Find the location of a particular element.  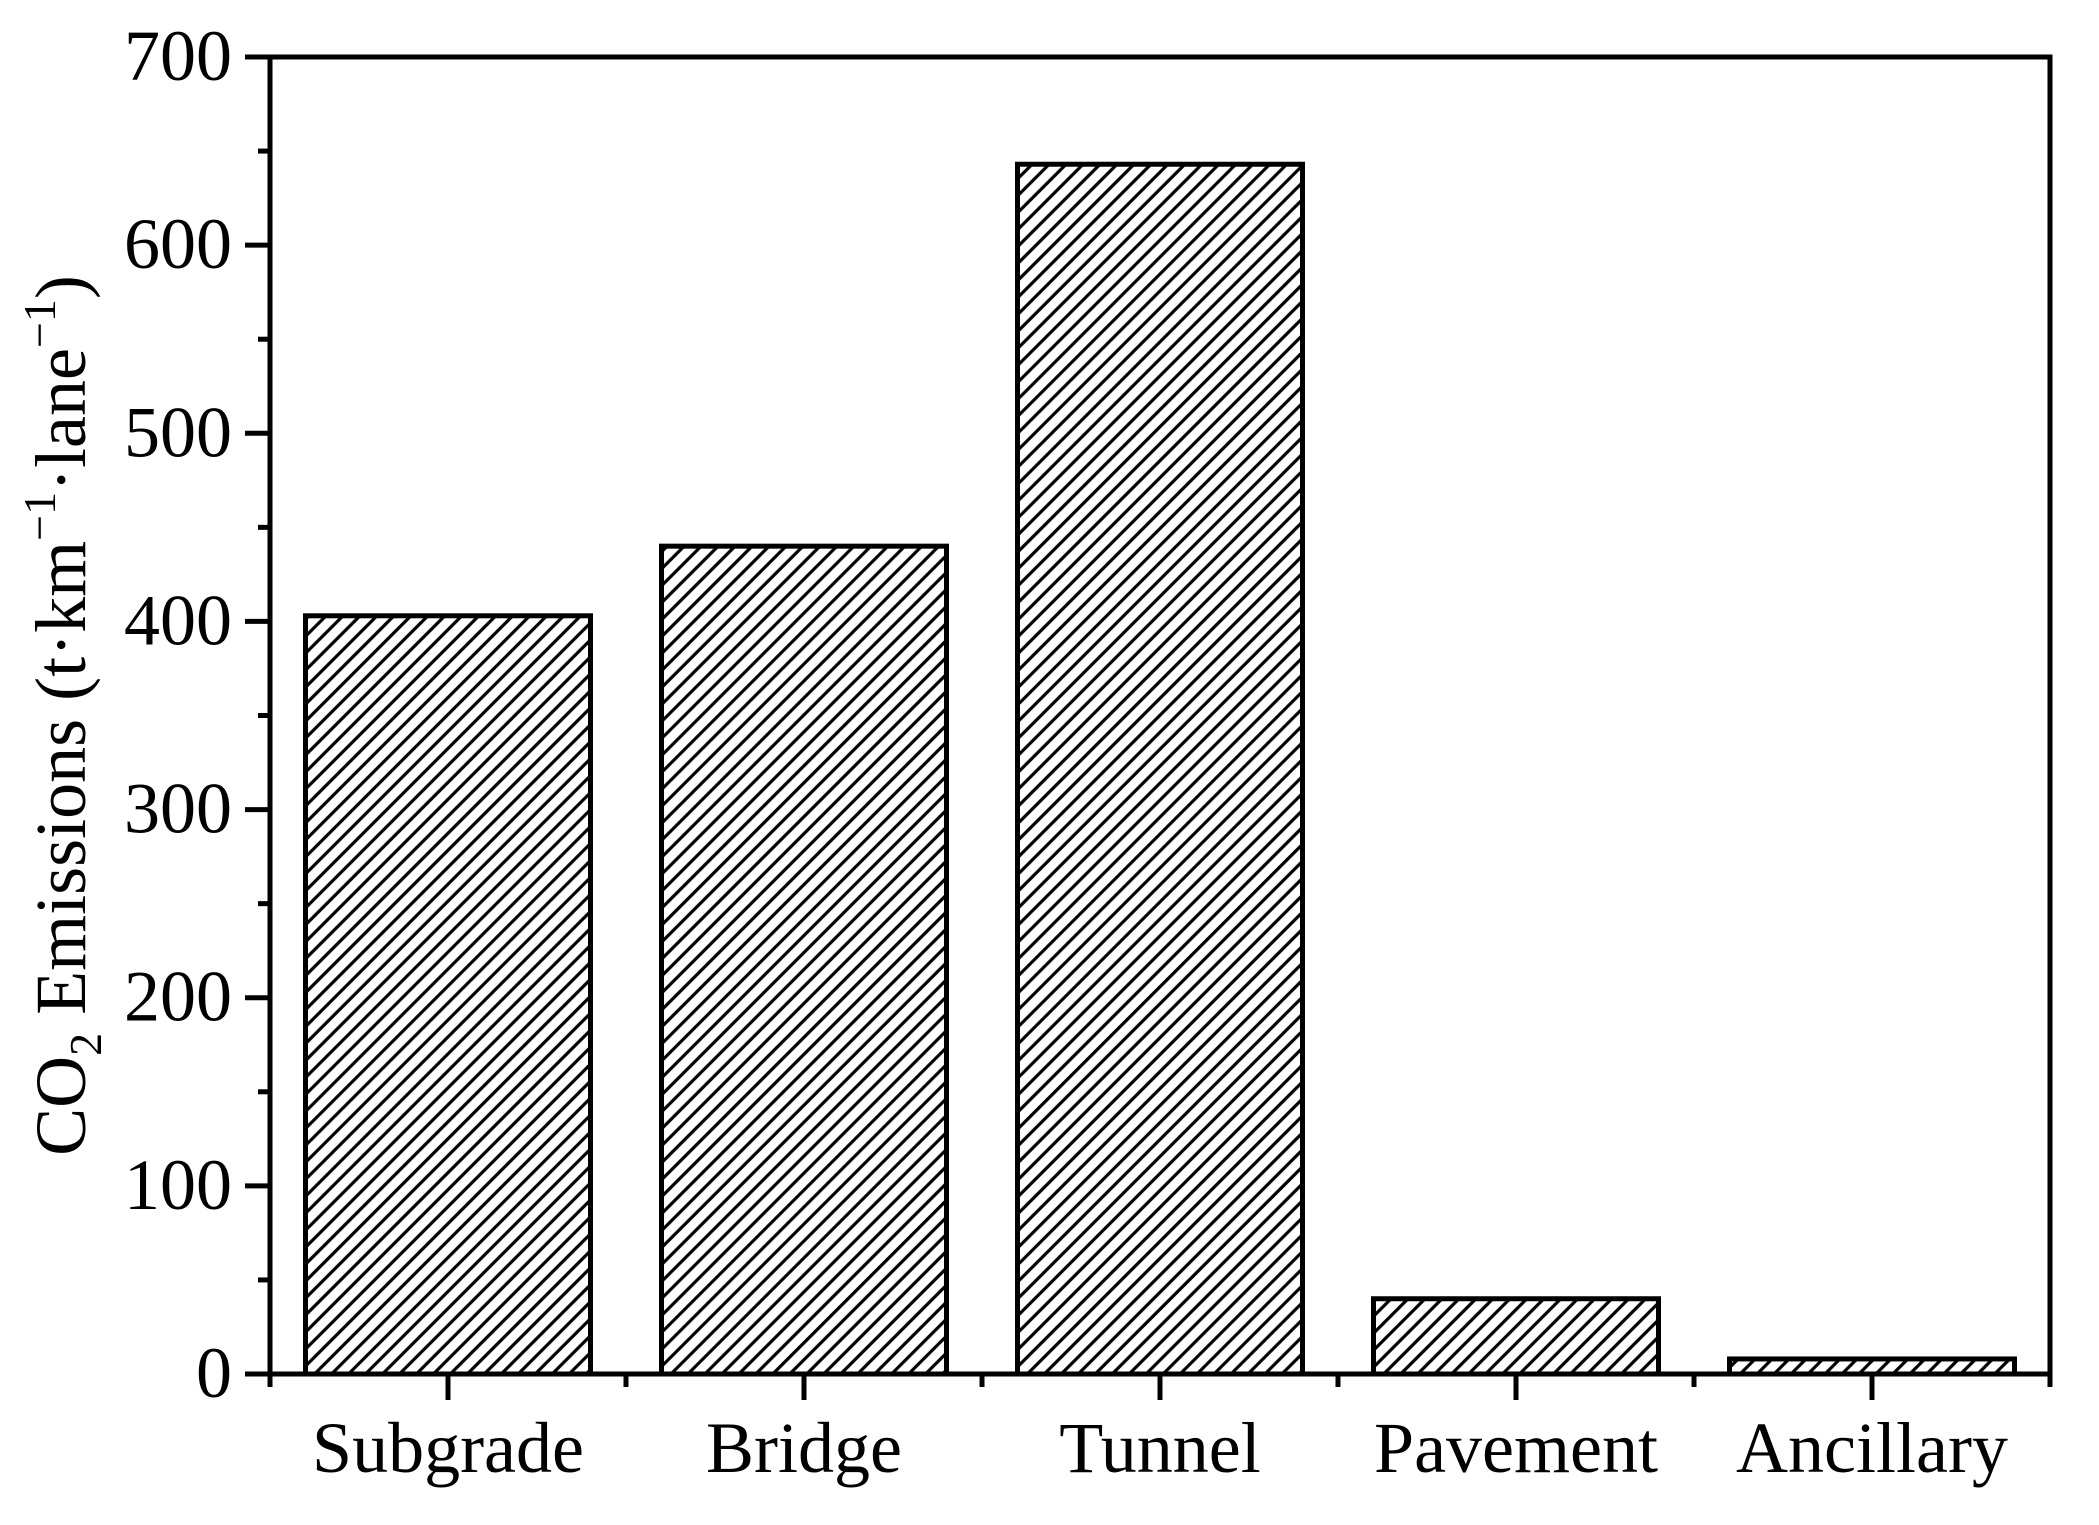

y-axis-label: CO2 Emissions (t·km−1·lane−1) is located at coordinates (62, 715).